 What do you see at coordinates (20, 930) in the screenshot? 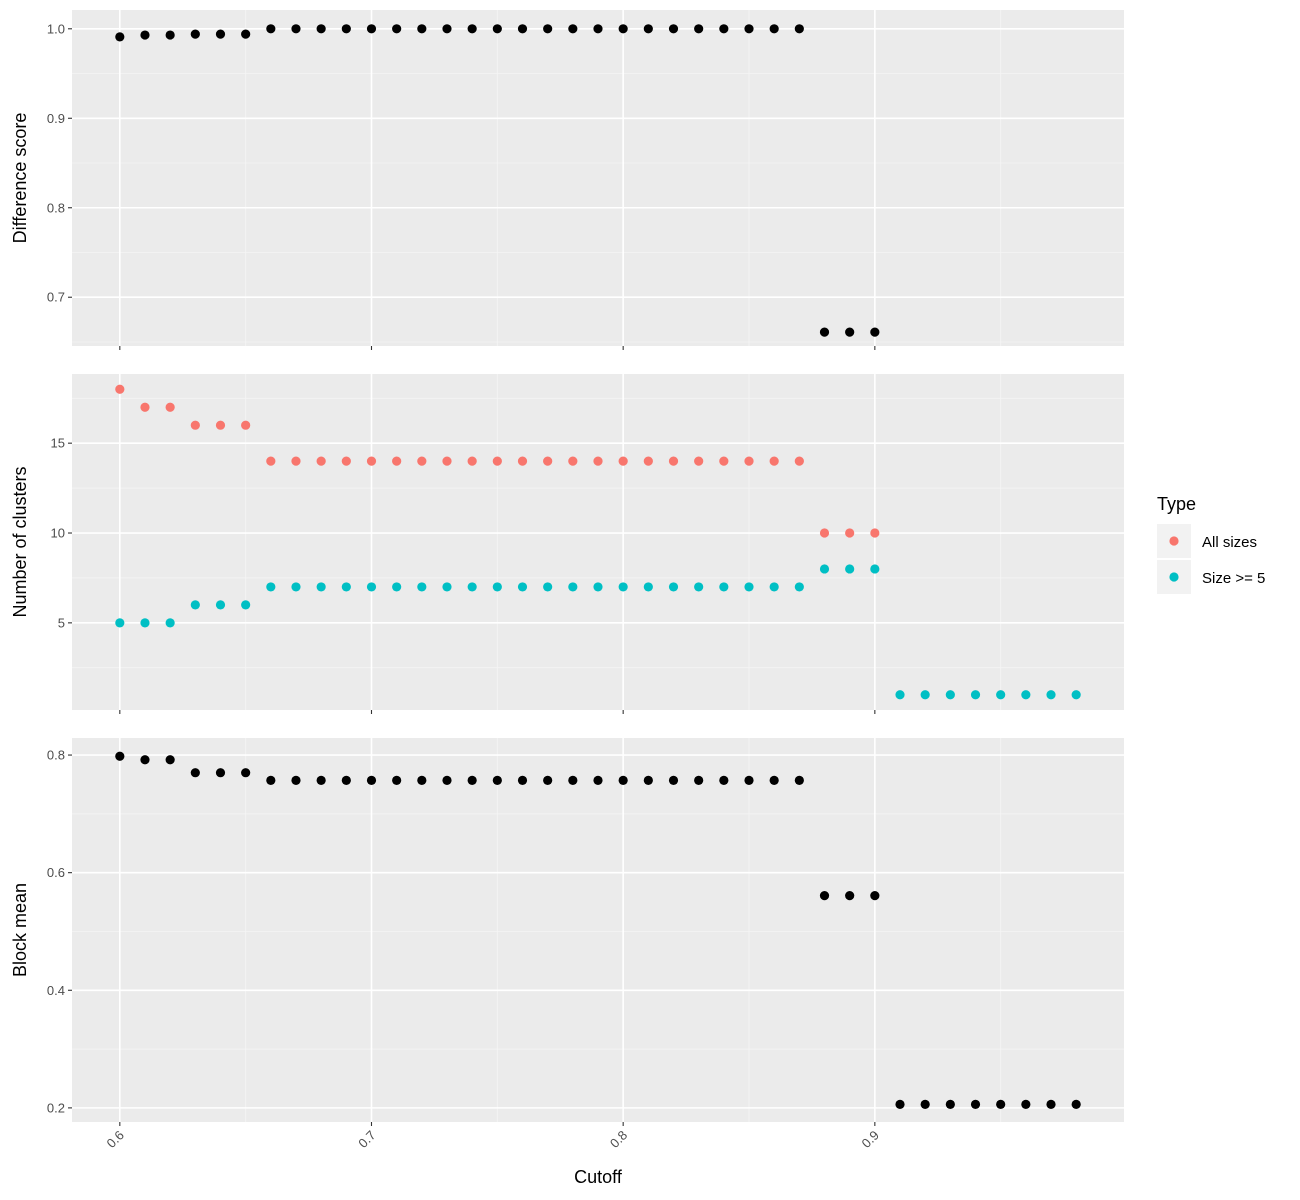
I see `y-axis-title: Block mean` at bounding box center [20, 930].